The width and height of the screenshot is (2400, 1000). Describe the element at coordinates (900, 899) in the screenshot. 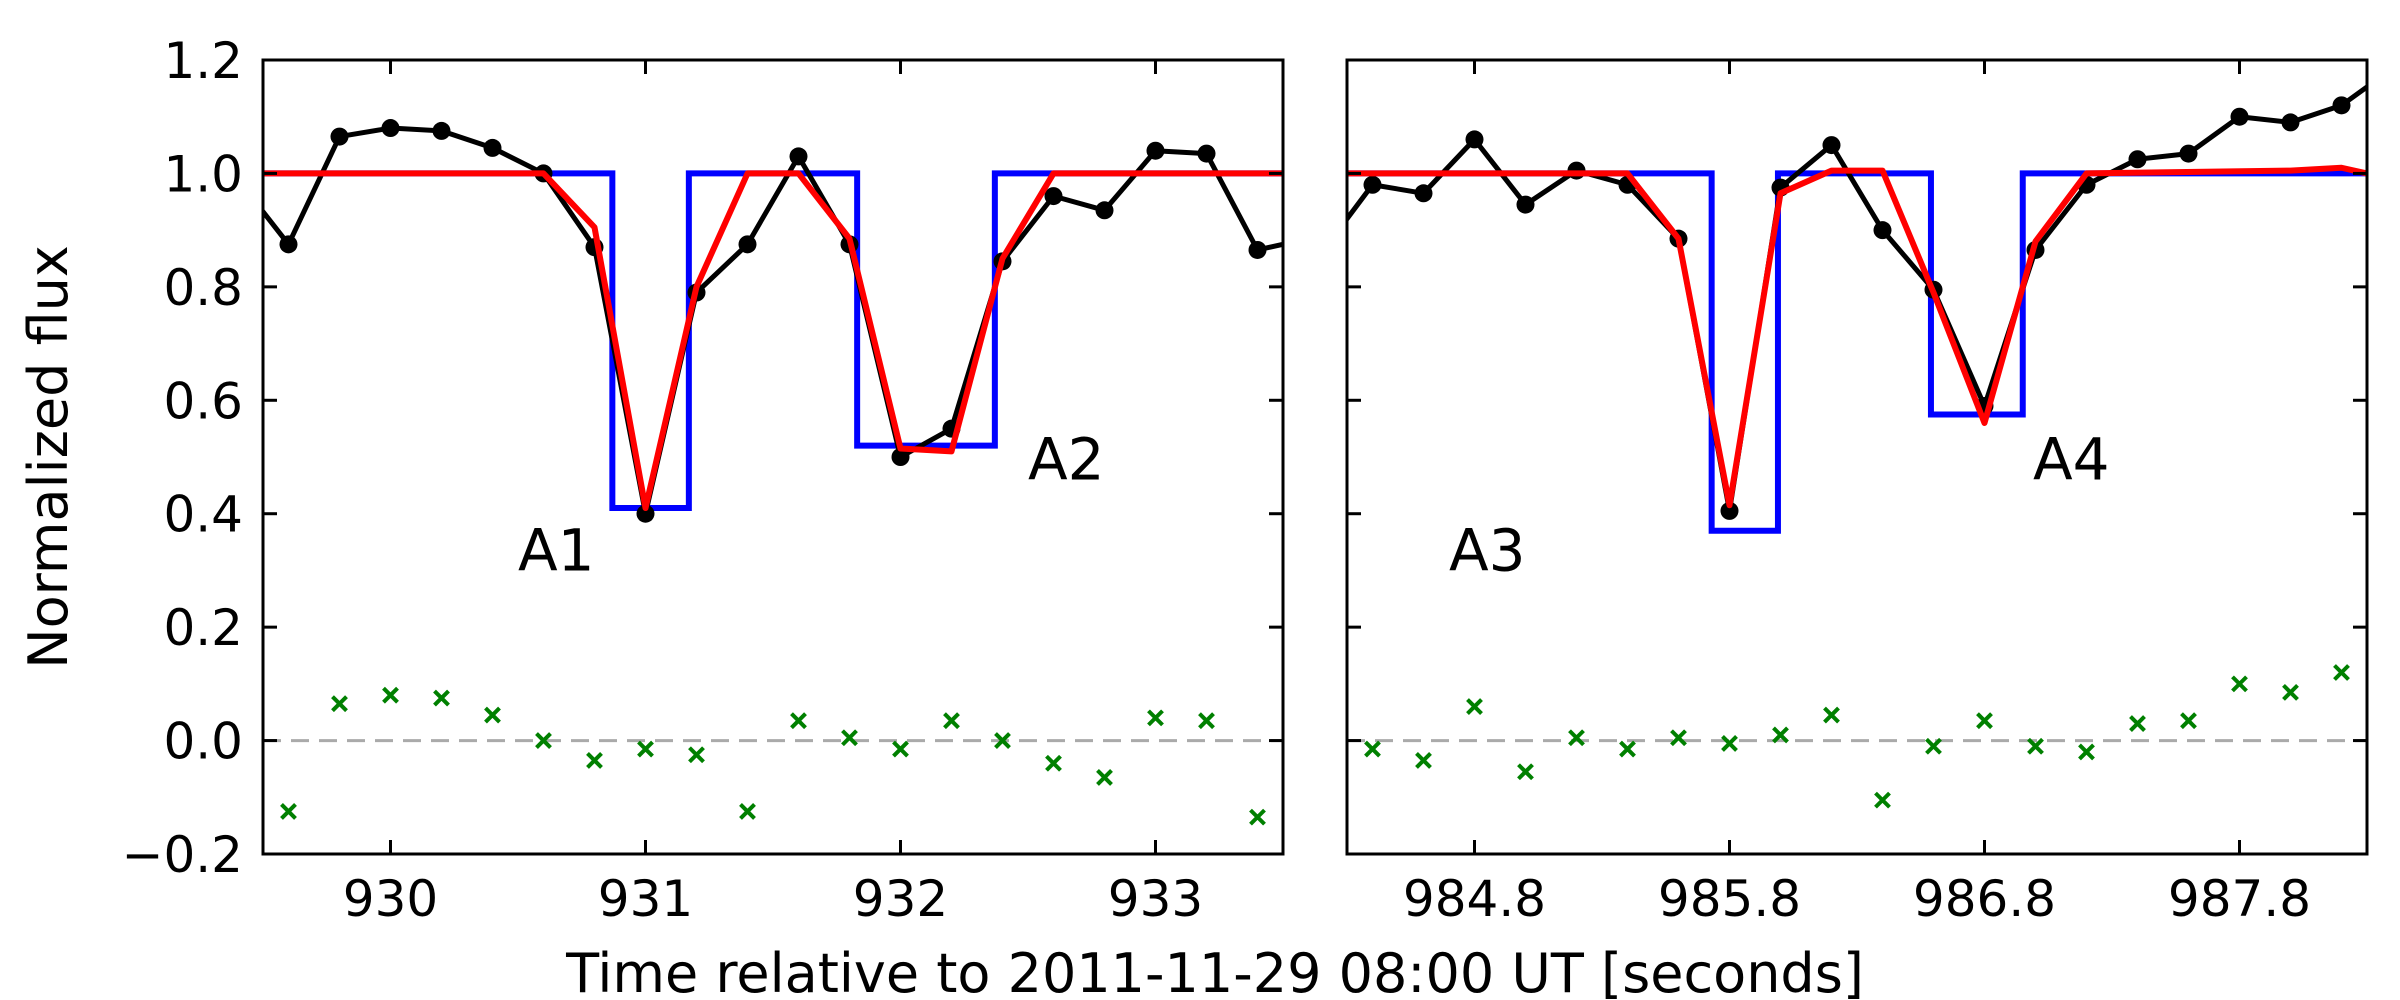

I see `p1-x-tick-label: 932` at that location.